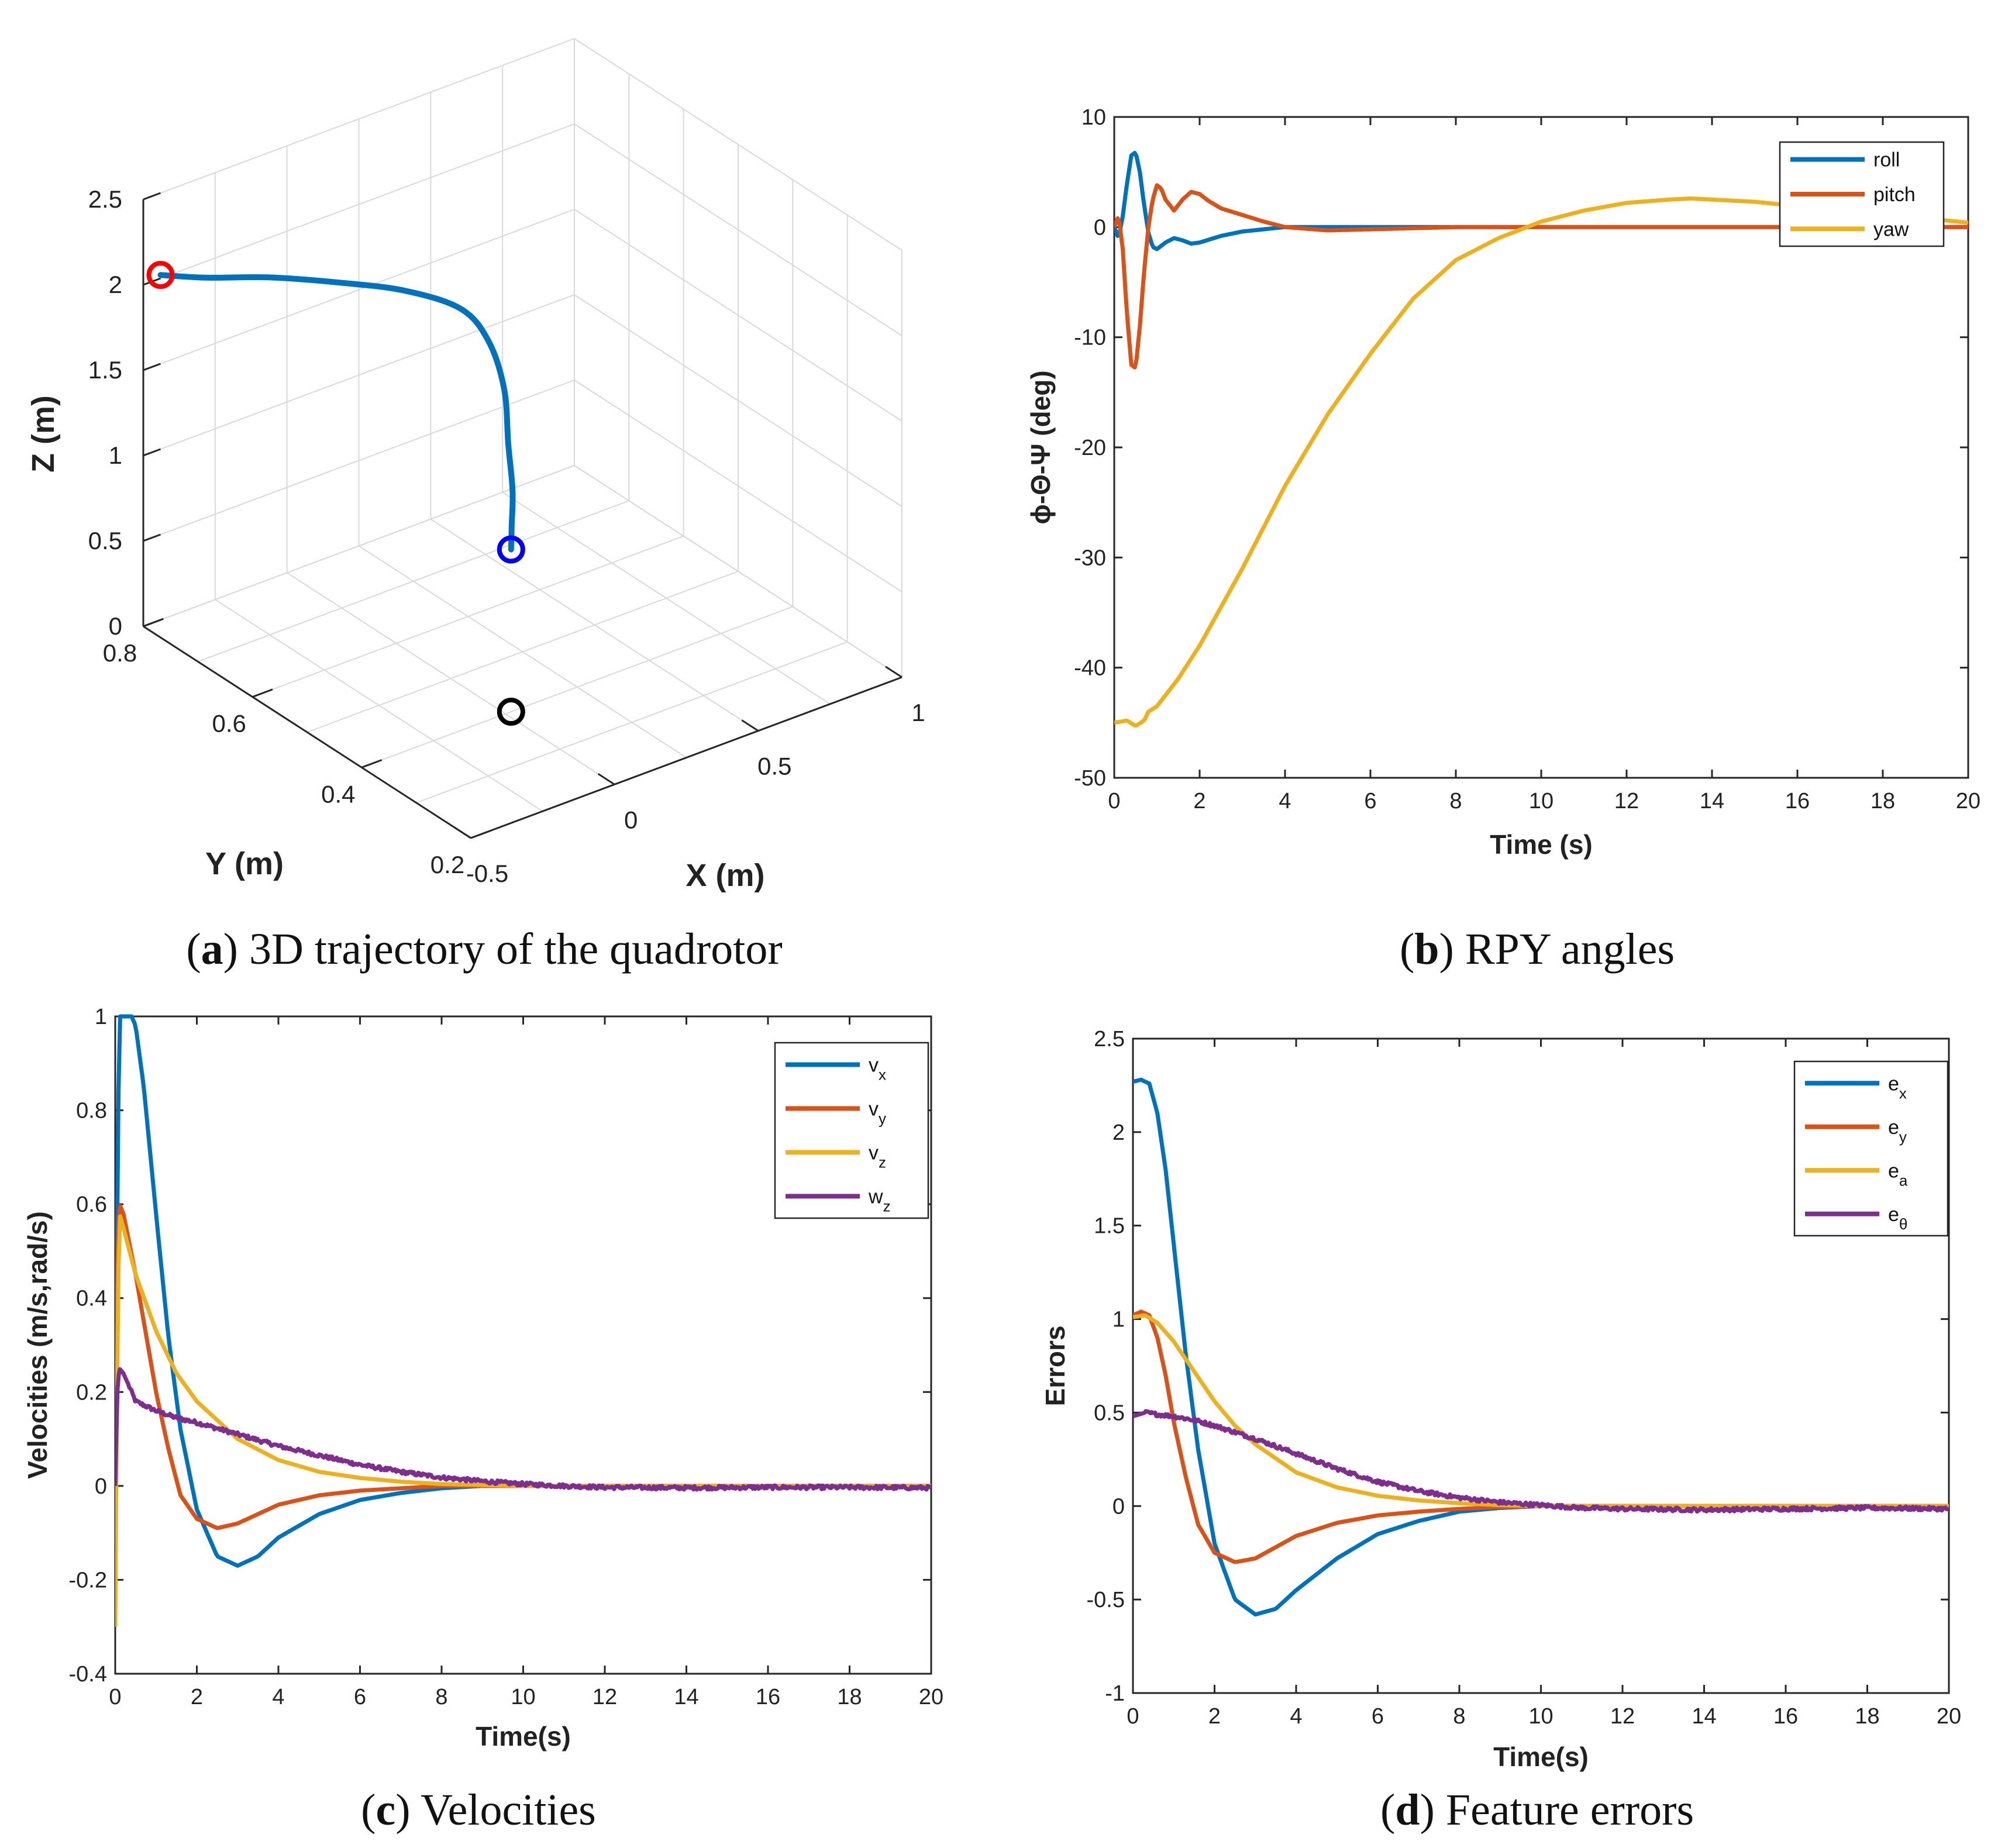  What do you see at coordinates (1891, 229) in the screenshot?
I see `legend-label-yaw: yaw` at bounding box center [1891, 229].